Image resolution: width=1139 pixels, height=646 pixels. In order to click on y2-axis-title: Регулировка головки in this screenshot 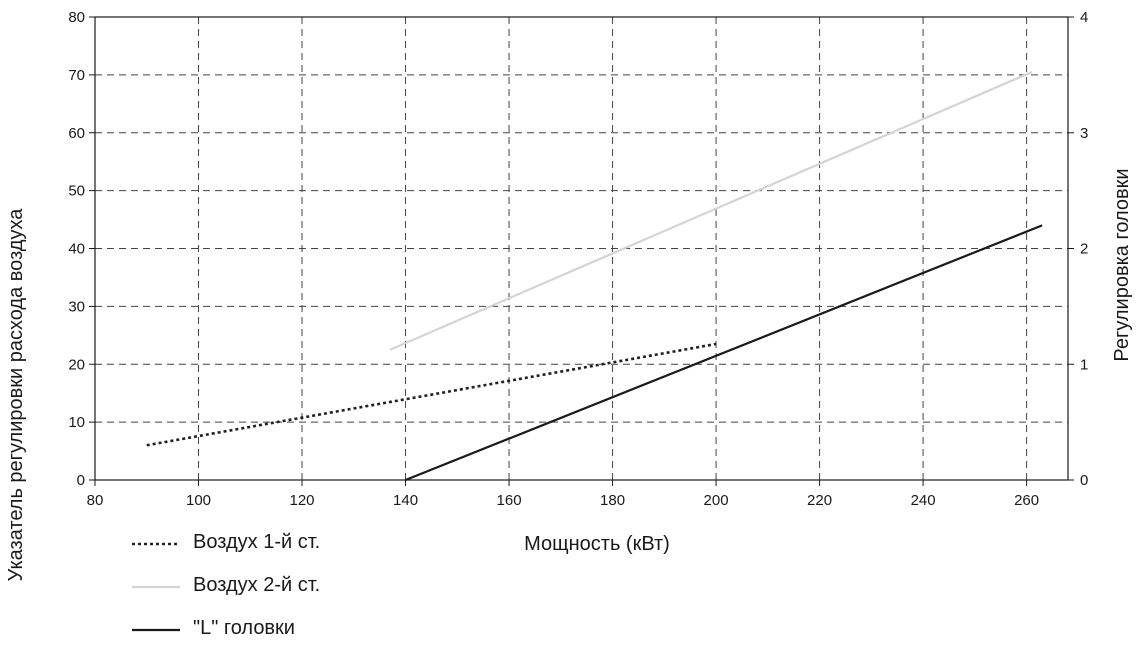, I will do `click(1122, 264)`.